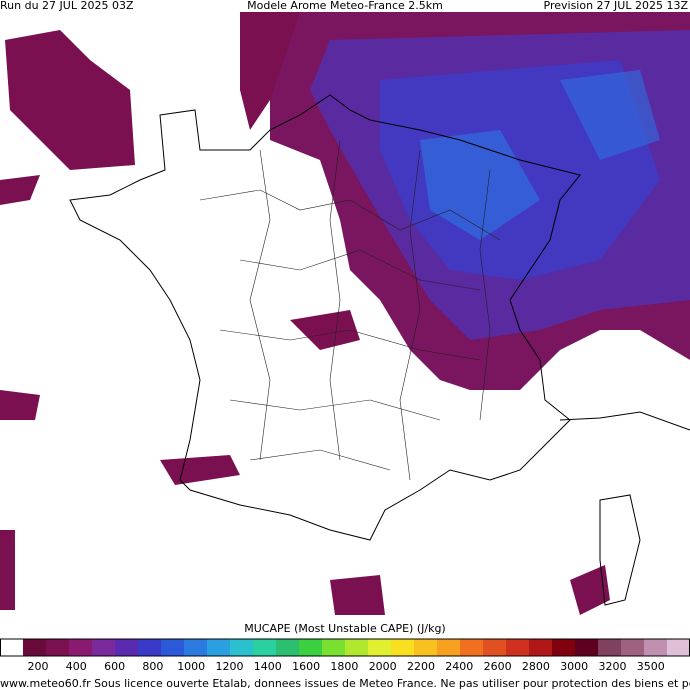 This screenshot has width=690, height=690. Describe the element at coordinates (616, 6) in the screenshot. I see `forecast-label: Prevision 27 JUL 2025 13Z` at that location.